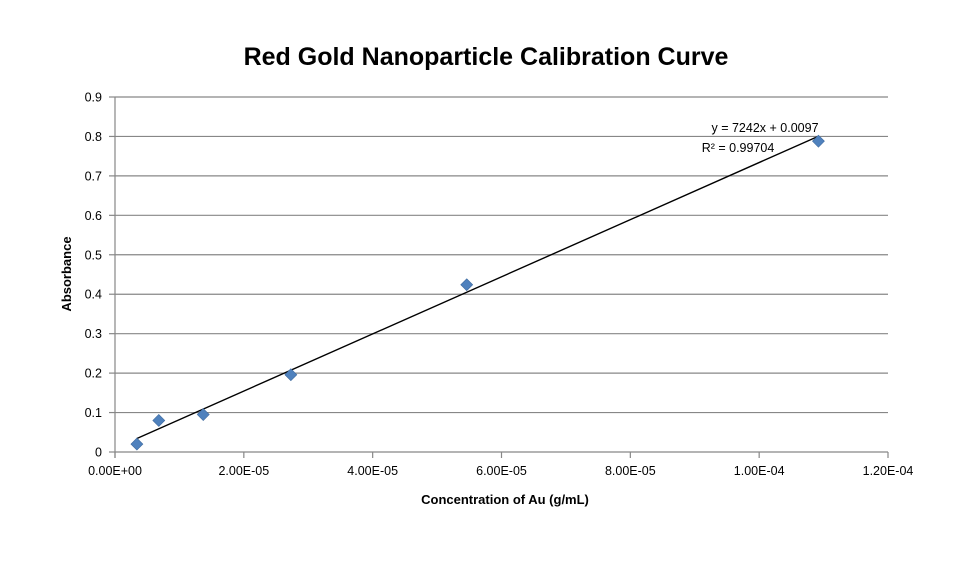 The width and height of the screenshot is (977, 582). I want to click on x-tick-label: 0.00E+00, so click(115, 471).